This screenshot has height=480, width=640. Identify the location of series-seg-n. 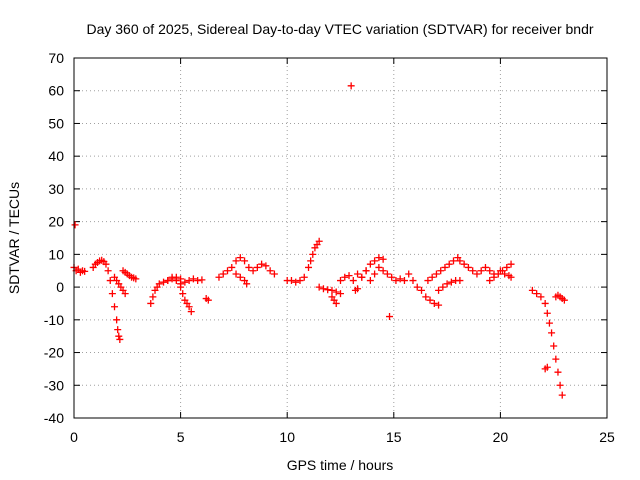
(372, 274).